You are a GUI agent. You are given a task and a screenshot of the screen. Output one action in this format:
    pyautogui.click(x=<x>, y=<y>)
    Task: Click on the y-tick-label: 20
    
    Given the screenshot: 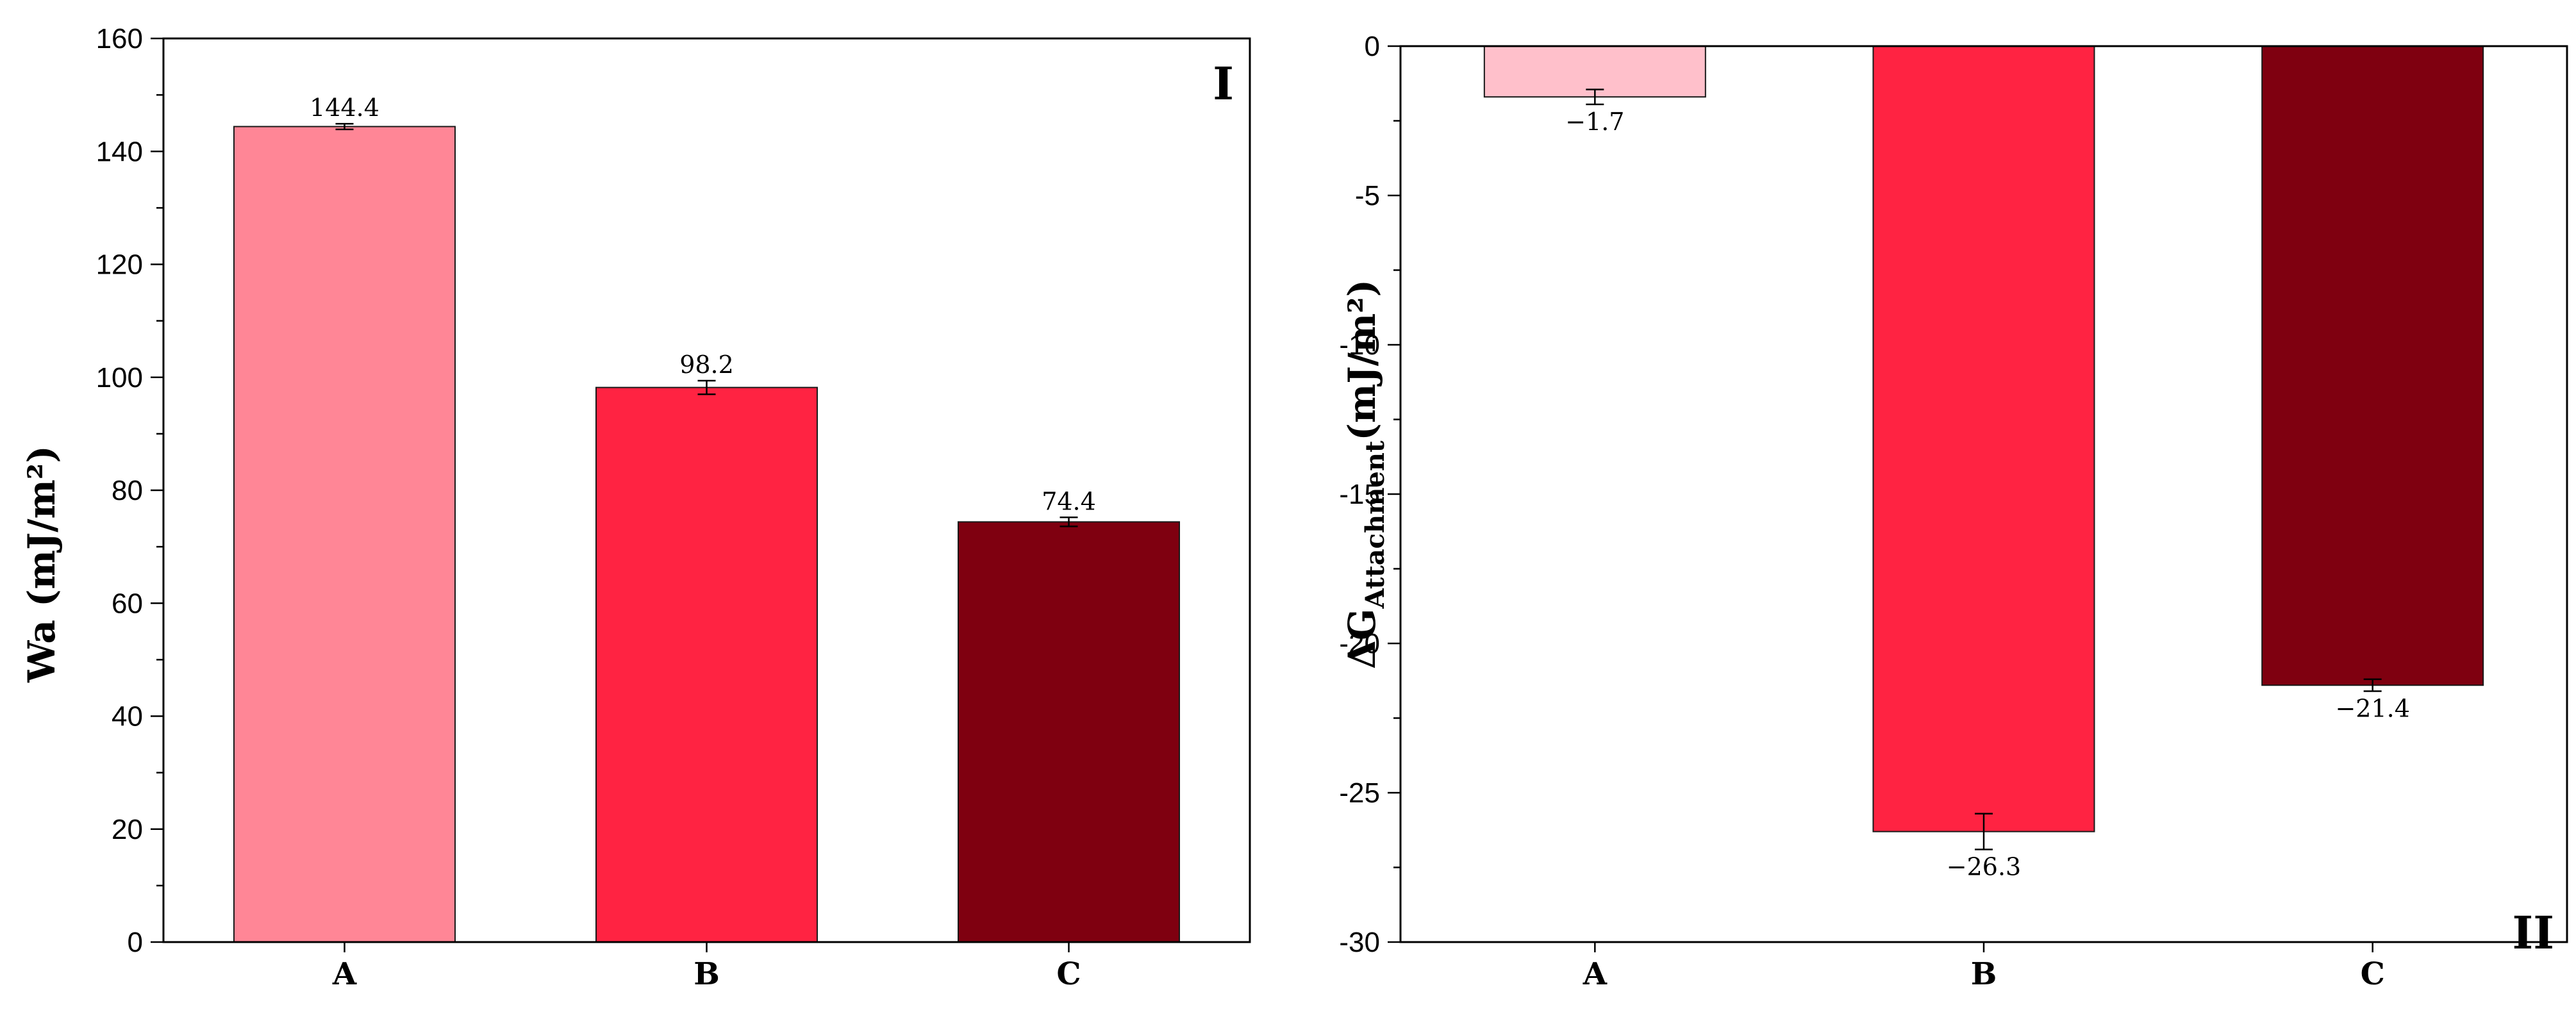 What is the action you would take?
    pyautogui.click(x=128, y=829)
    